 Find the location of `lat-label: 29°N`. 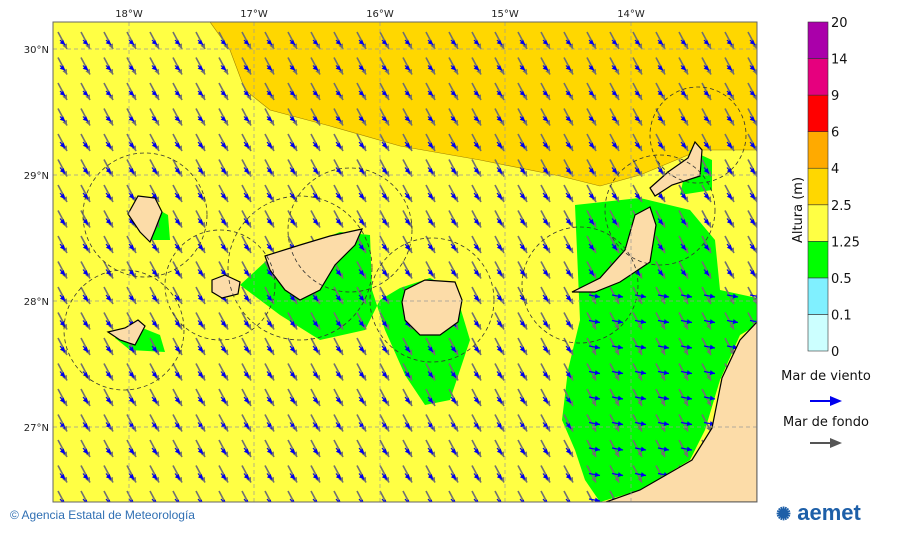

lat-label: 29°N is located at coordinates (36, 176).